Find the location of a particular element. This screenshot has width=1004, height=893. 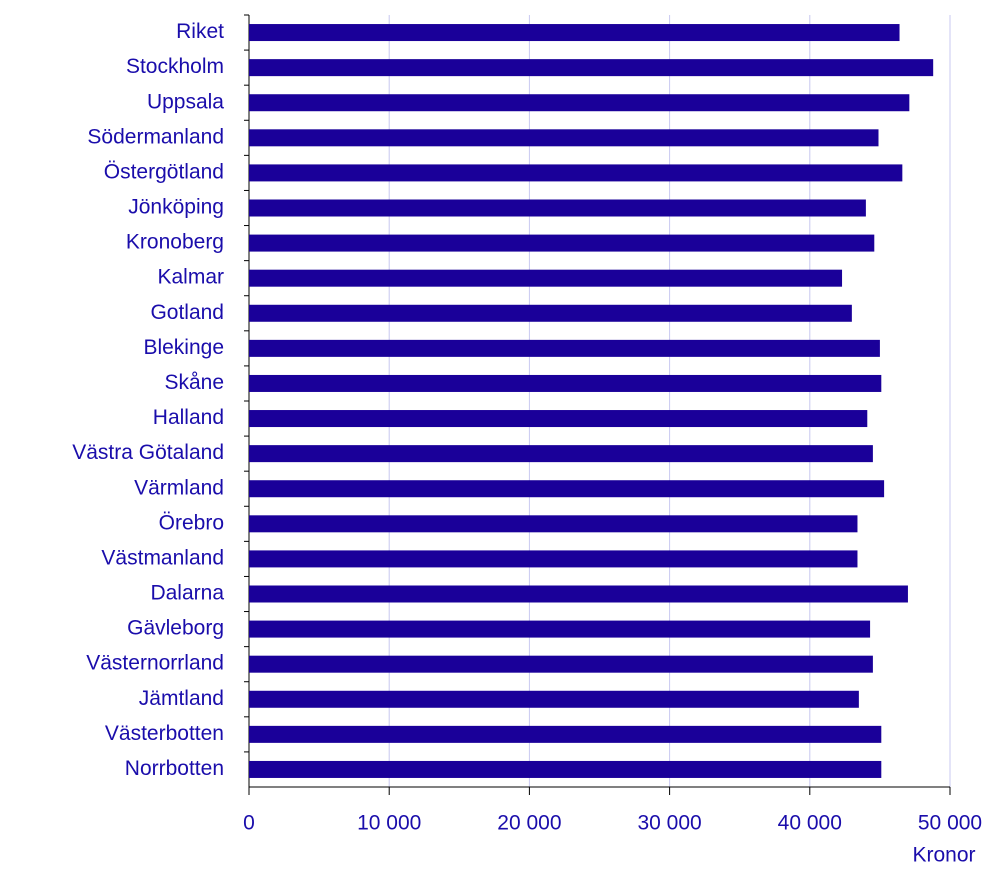

y-tick-label: Skåne is located at coordinates (194, 382).